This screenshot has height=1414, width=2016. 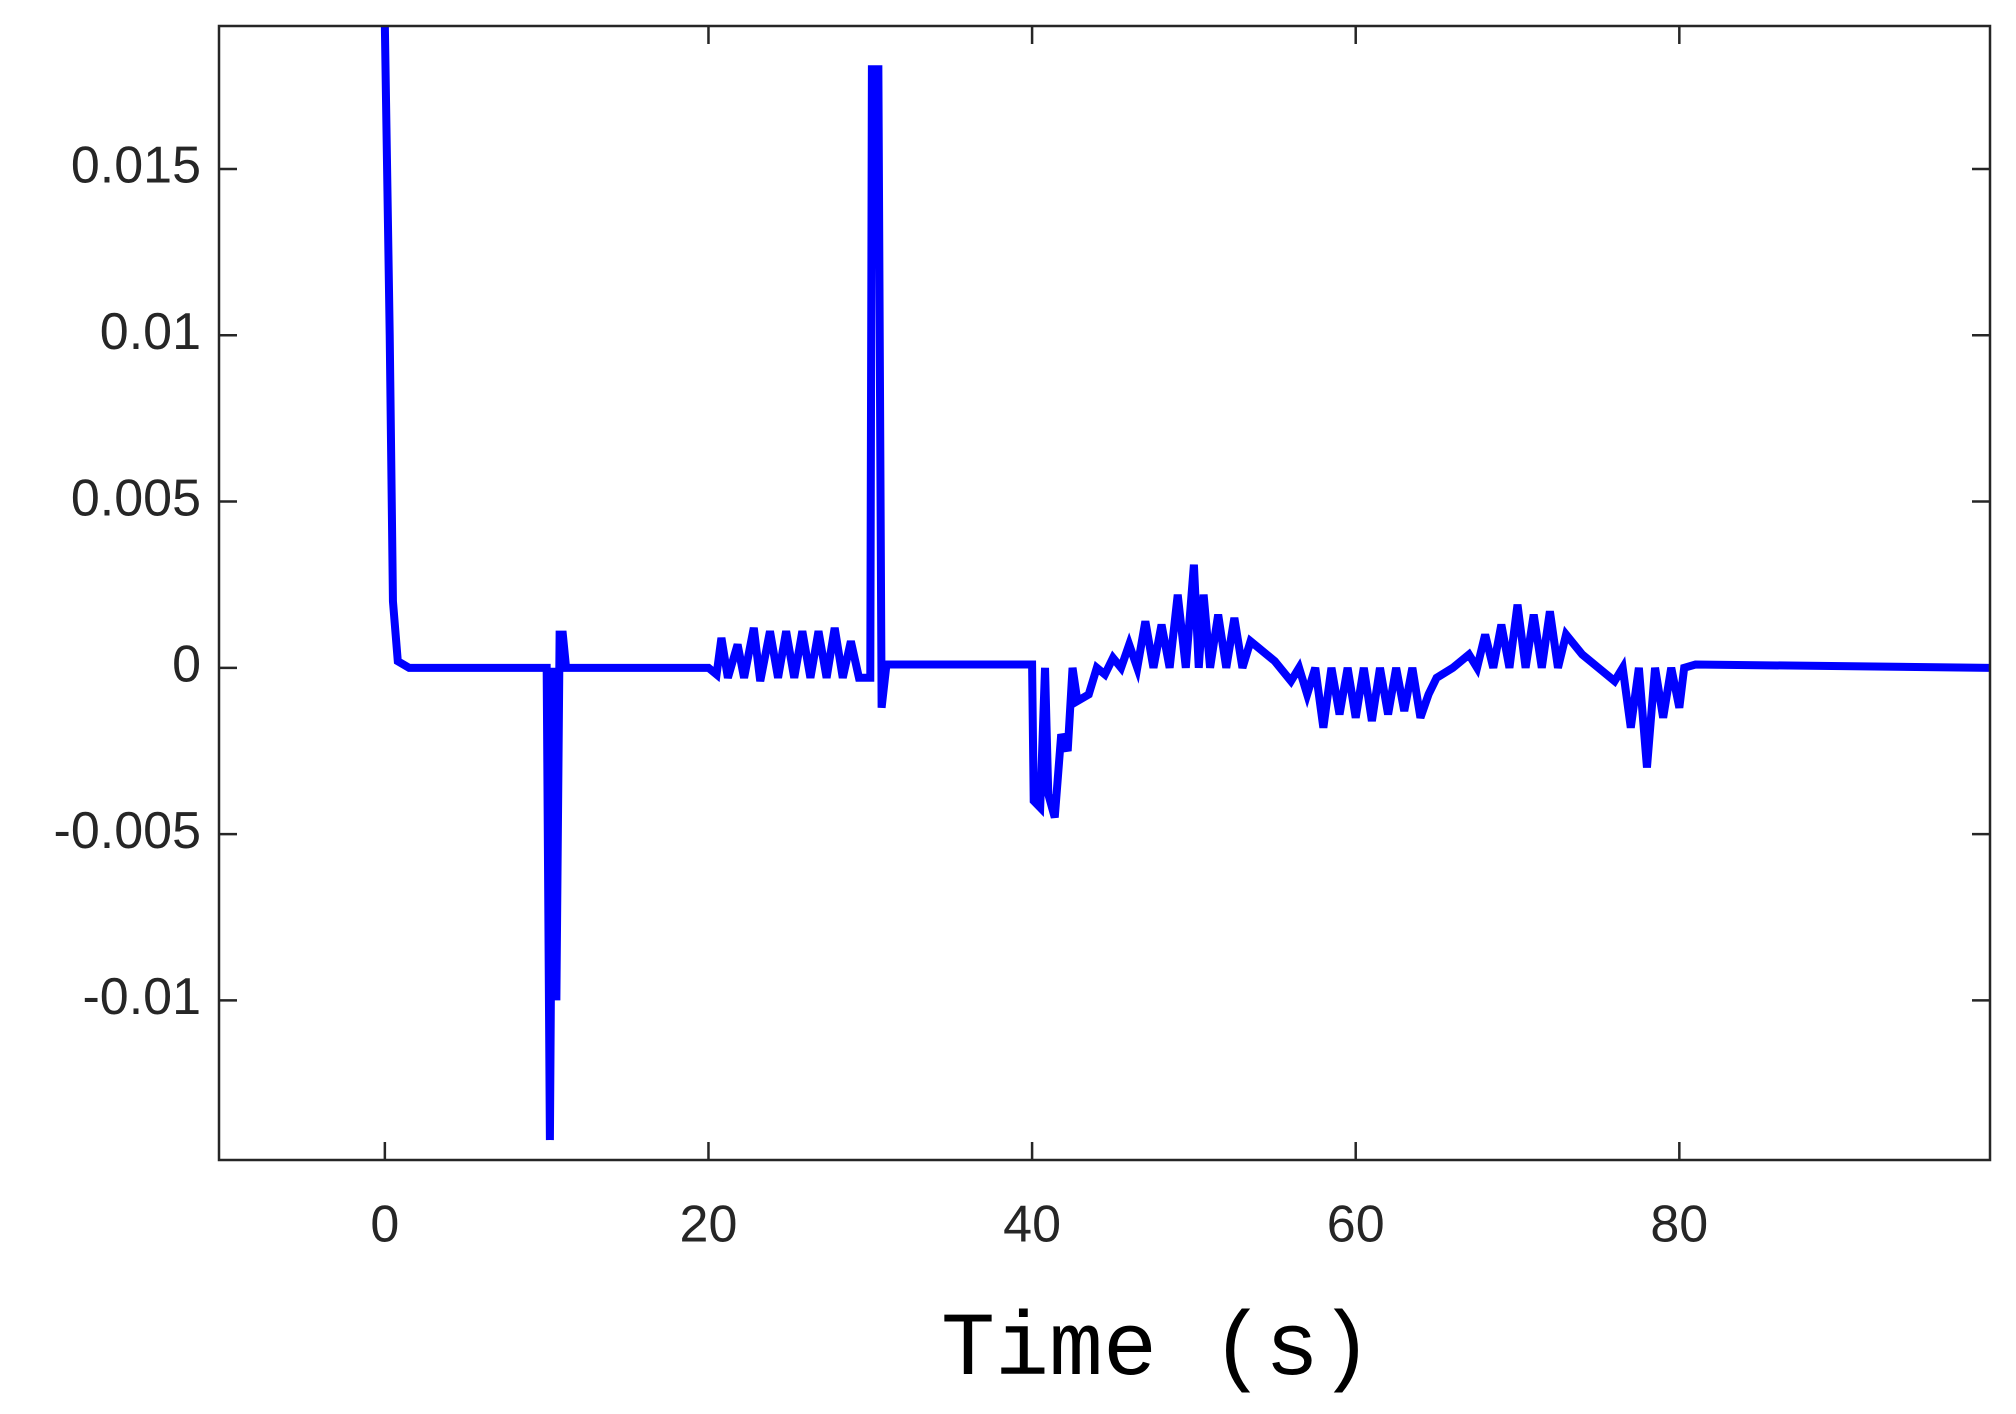 I want to click on x-tick-label: 0, so click(x=384, y=1225).